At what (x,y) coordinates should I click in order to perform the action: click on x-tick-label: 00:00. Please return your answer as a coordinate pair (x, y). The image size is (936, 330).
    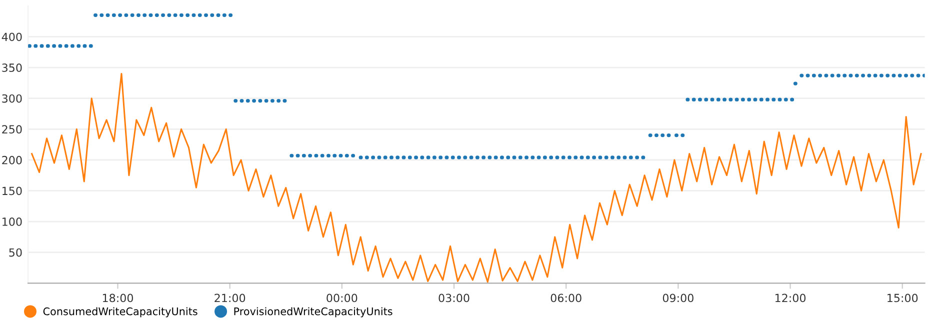
    Looking at the image, I should click on (342, 298).